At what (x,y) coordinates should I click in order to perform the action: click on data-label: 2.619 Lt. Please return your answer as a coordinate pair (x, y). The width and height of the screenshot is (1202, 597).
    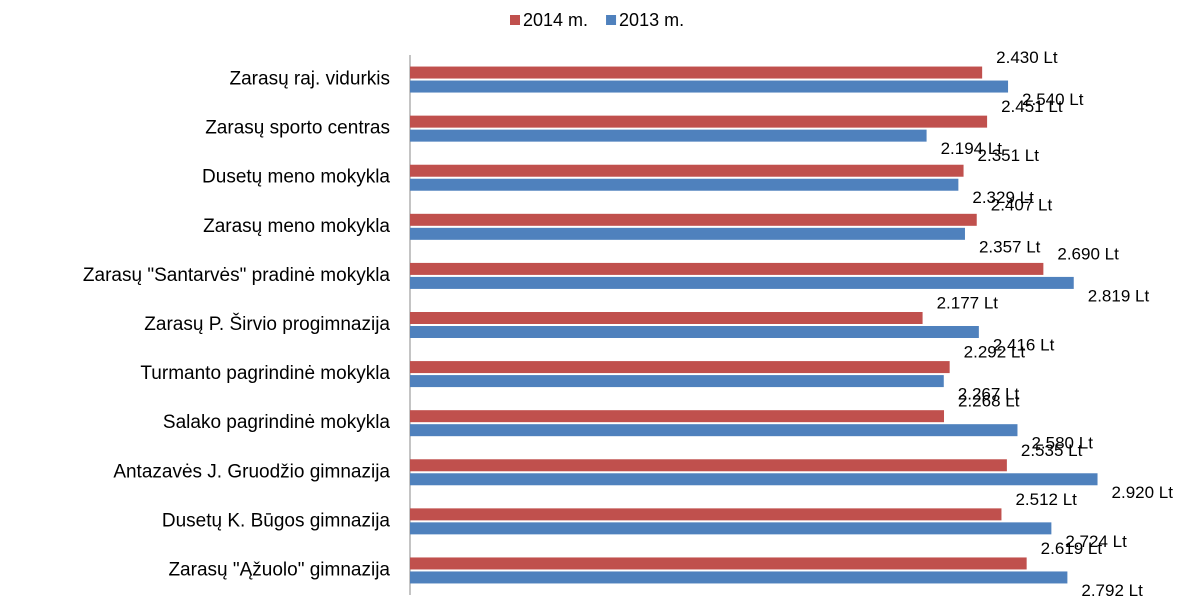
    Looking at the image, I should click on (1072, 548).